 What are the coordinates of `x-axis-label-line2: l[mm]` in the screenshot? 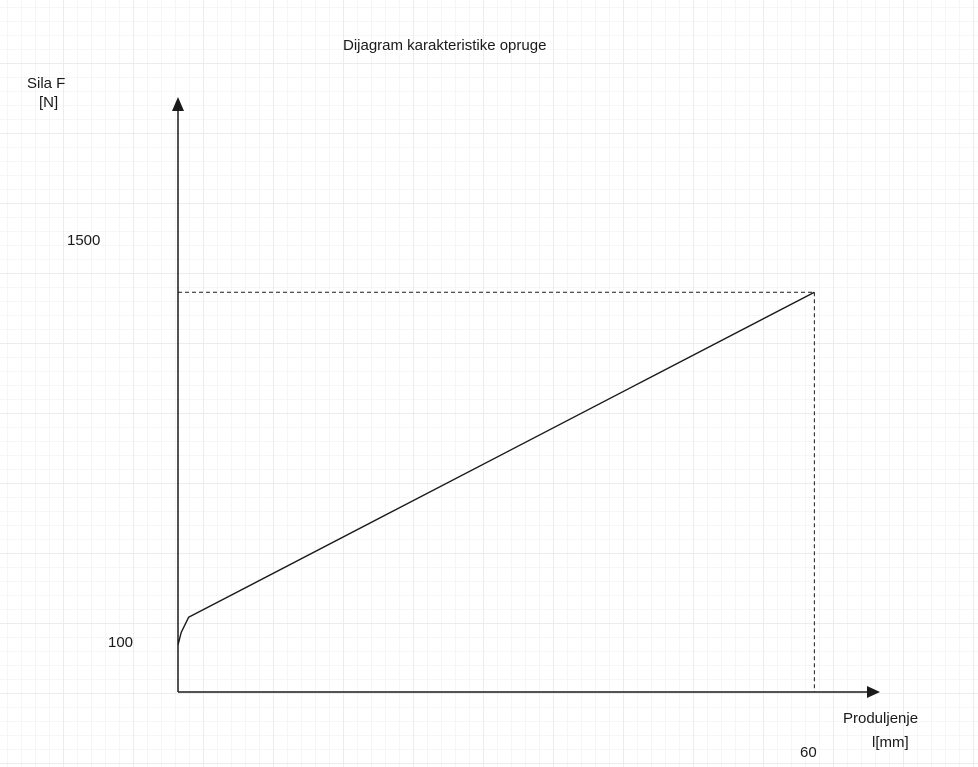 It's located at (890, 742).